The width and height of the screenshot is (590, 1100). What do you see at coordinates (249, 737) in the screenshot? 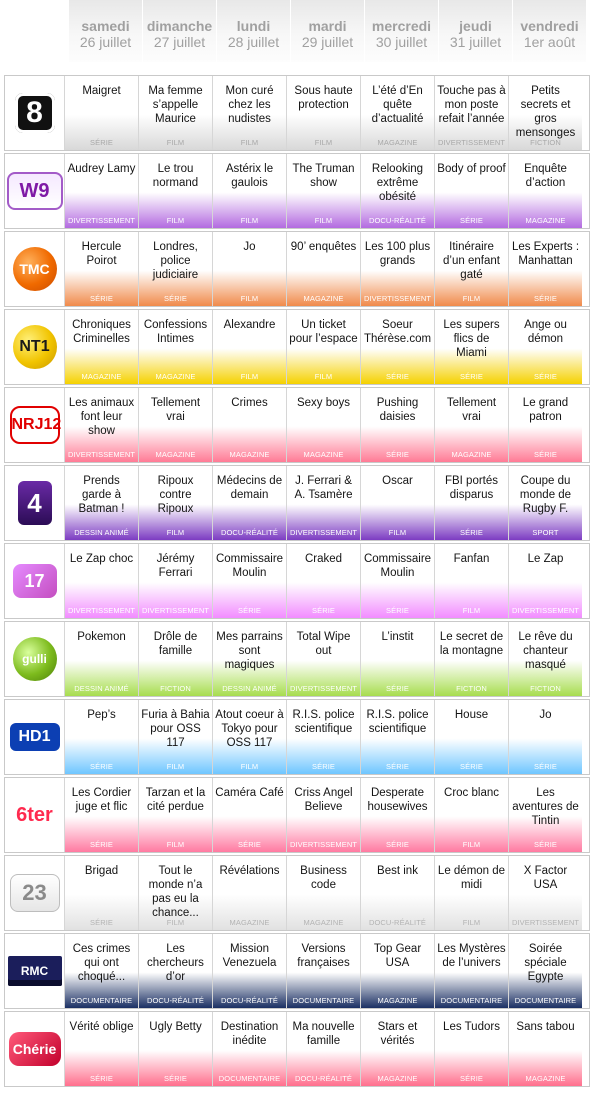
I see `program-cell: Atout coeur à Tokyo pour OSS 117 FILM` at bounding box center [249, 737].